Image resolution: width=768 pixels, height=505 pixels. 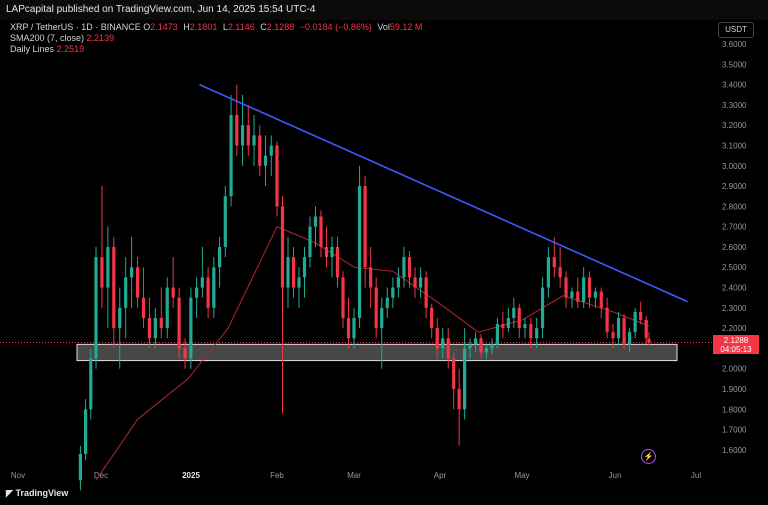 What do you see at coordinates (217, 49) in the screenshot?
I see `legend-lines-row: Daily Lines 2.2519` at bounding box center [217, 49].